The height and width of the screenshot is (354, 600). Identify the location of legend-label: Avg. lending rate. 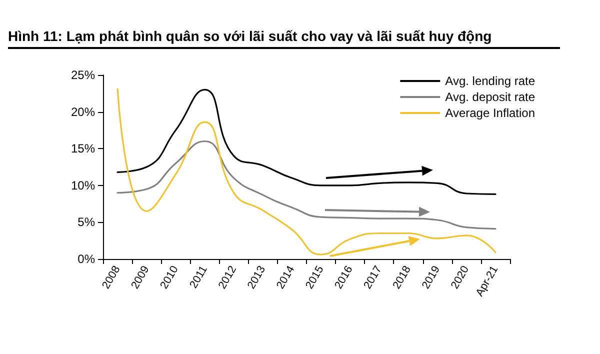
(490, 81).